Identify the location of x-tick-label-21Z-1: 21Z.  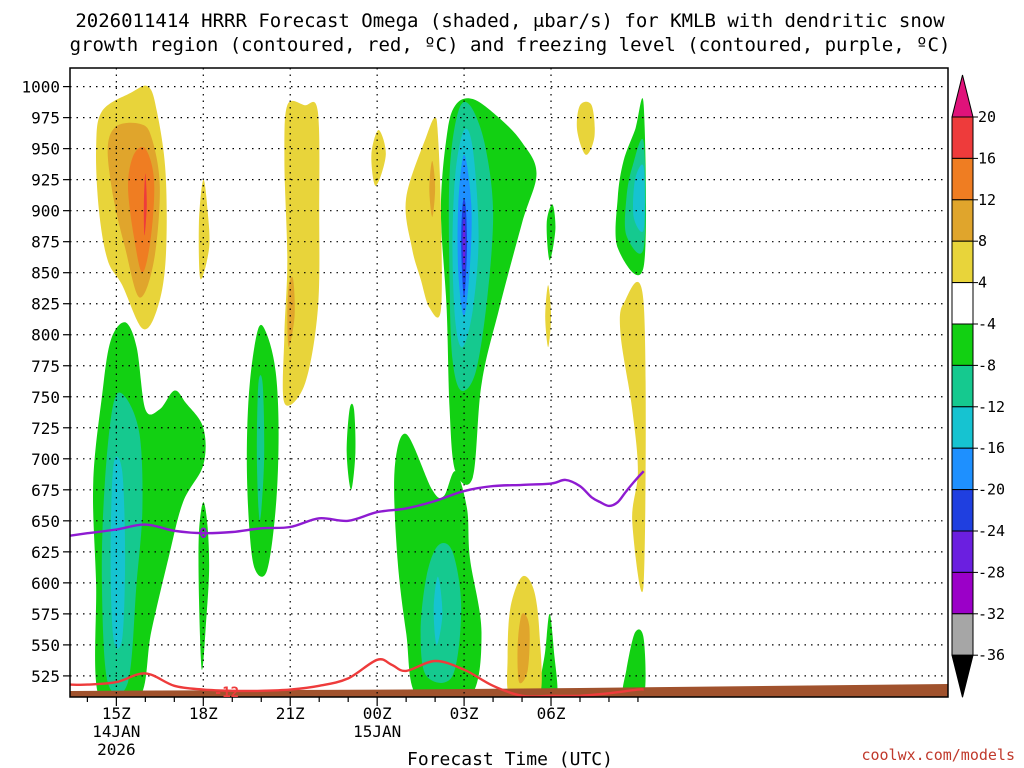
(290, 713).